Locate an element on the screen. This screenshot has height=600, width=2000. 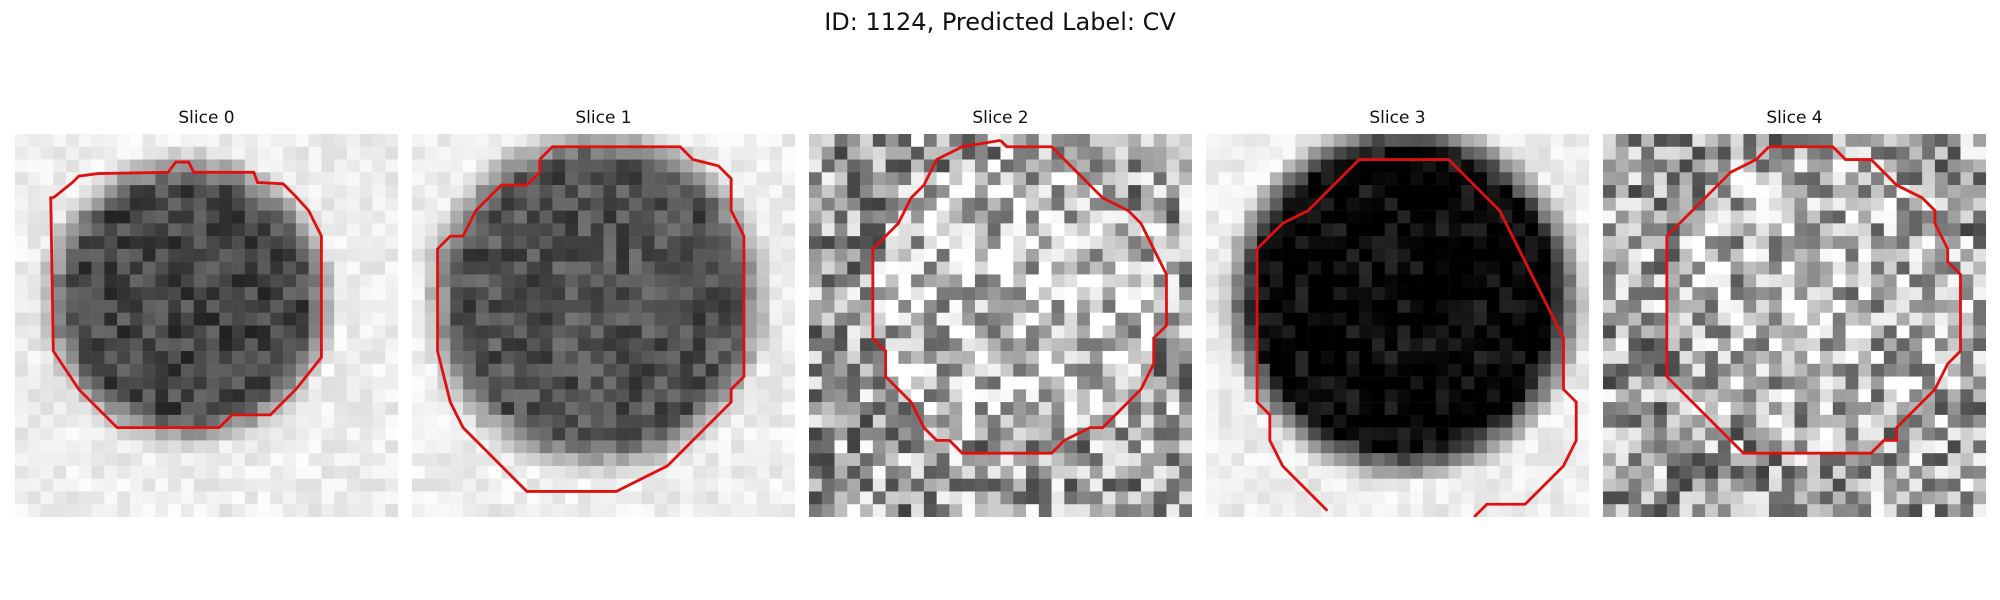
slice-panel-0: Slice 0 is located at coordinates (206, 313).